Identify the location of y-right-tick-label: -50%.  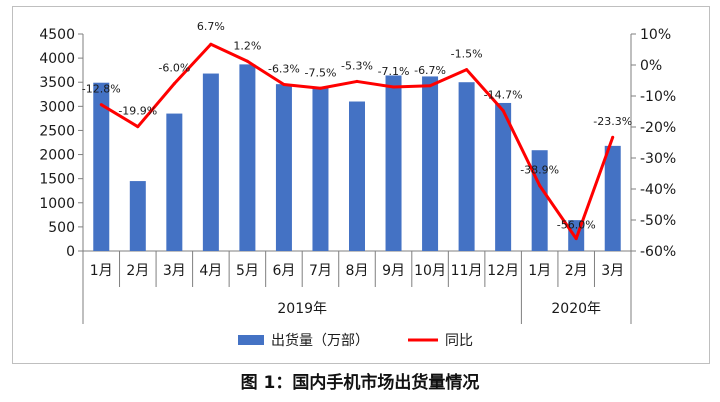
(658, 221).